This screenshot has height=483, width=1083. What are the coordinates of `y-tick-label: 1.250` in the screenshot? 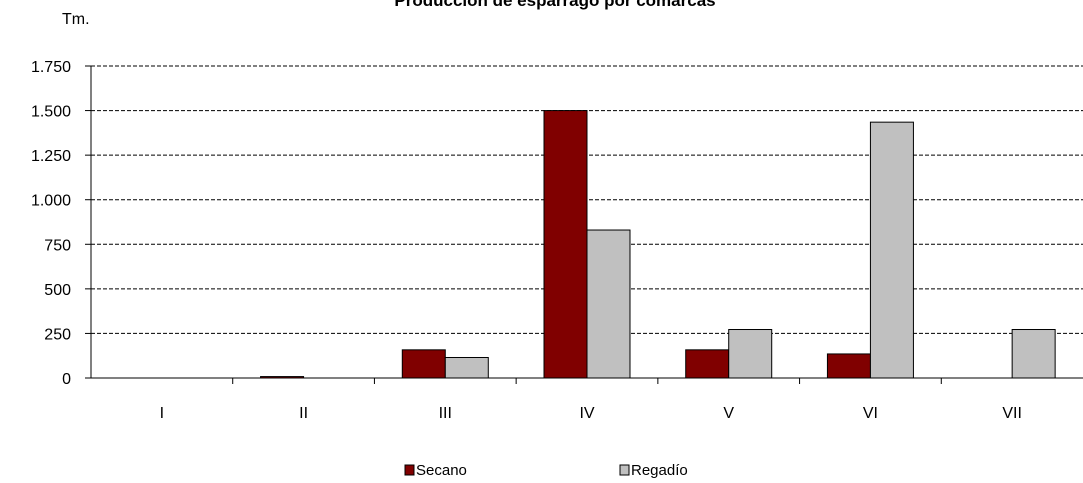 It's located at (51, 156).